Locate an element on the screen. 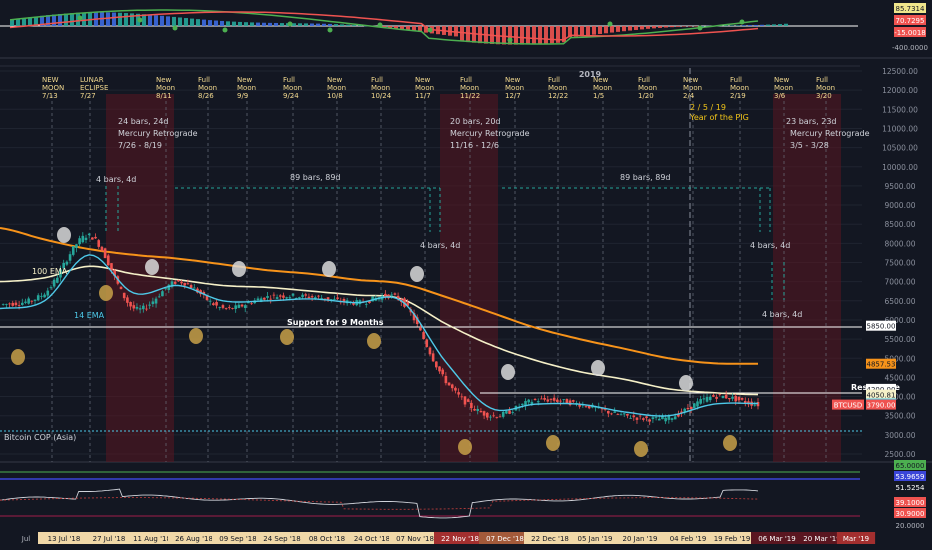 This screenshot has width=932, height=550. moon-label: New Moon 9/9 is located at coordinates (246, 88).